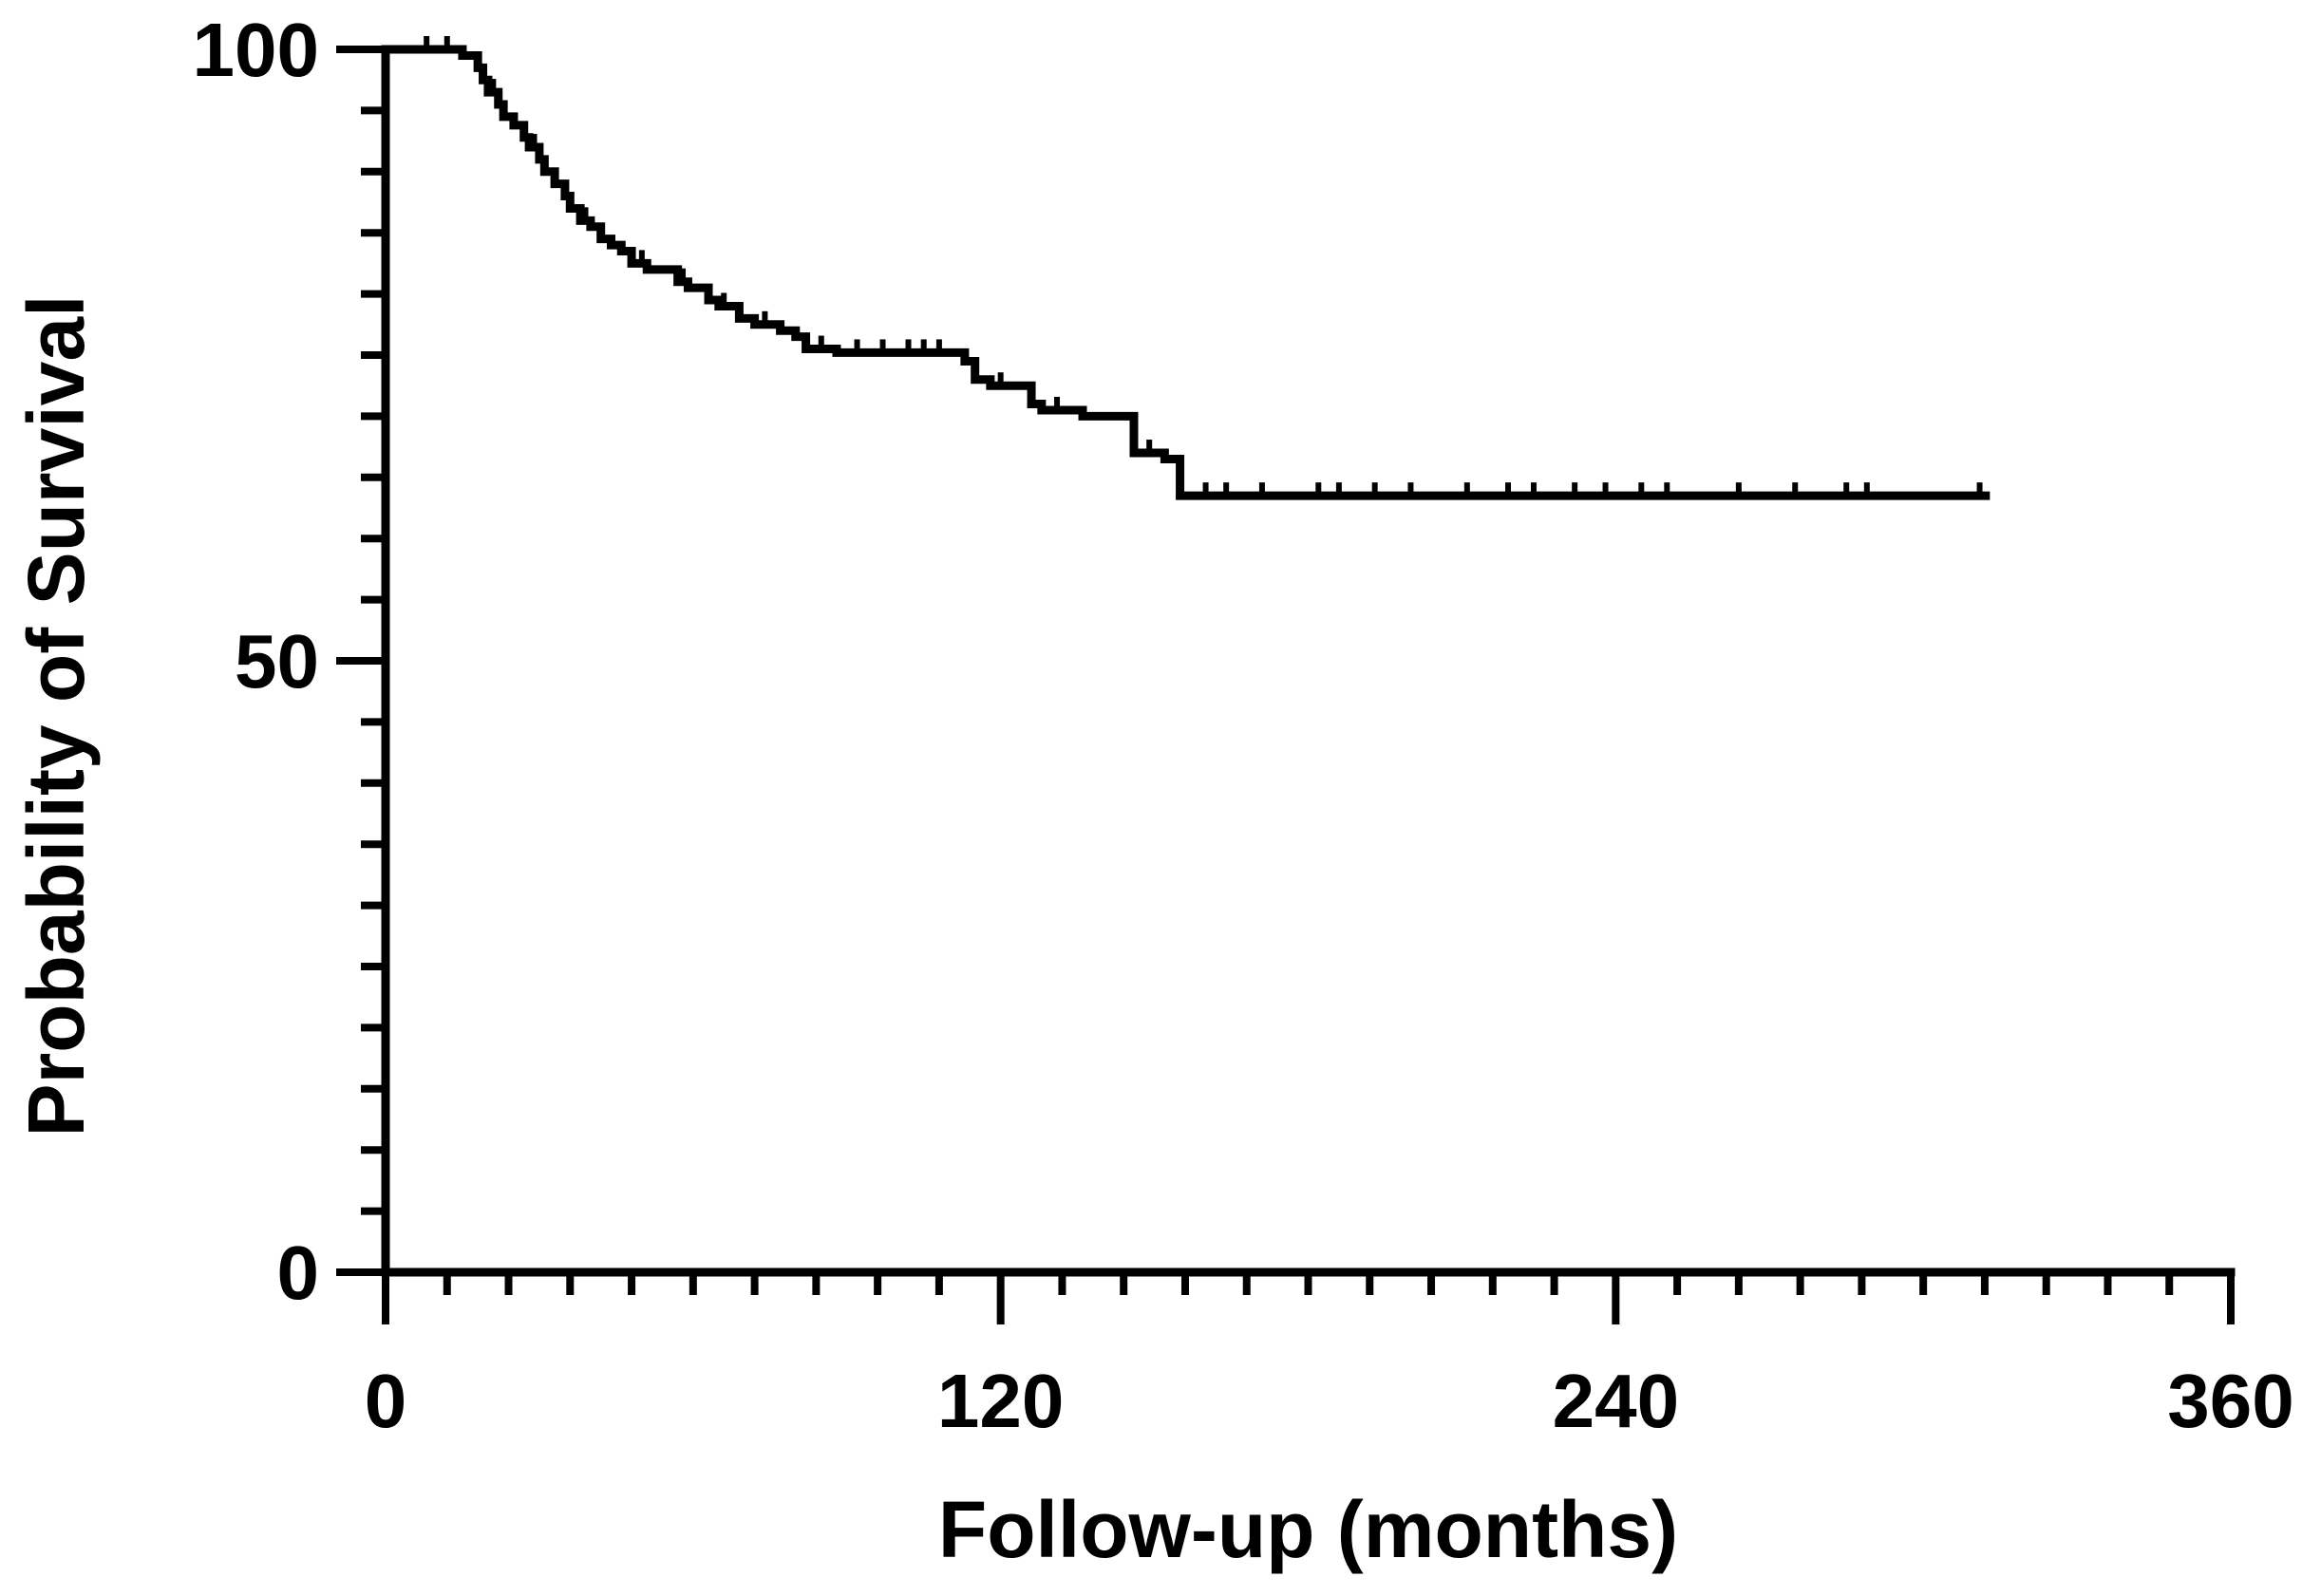 This screenshot has height=1596, width=2321. What do you see at coordinates (277, 661) in the screenshot?
I see `y-tick-label: 50` at bounding box center [277, 661].